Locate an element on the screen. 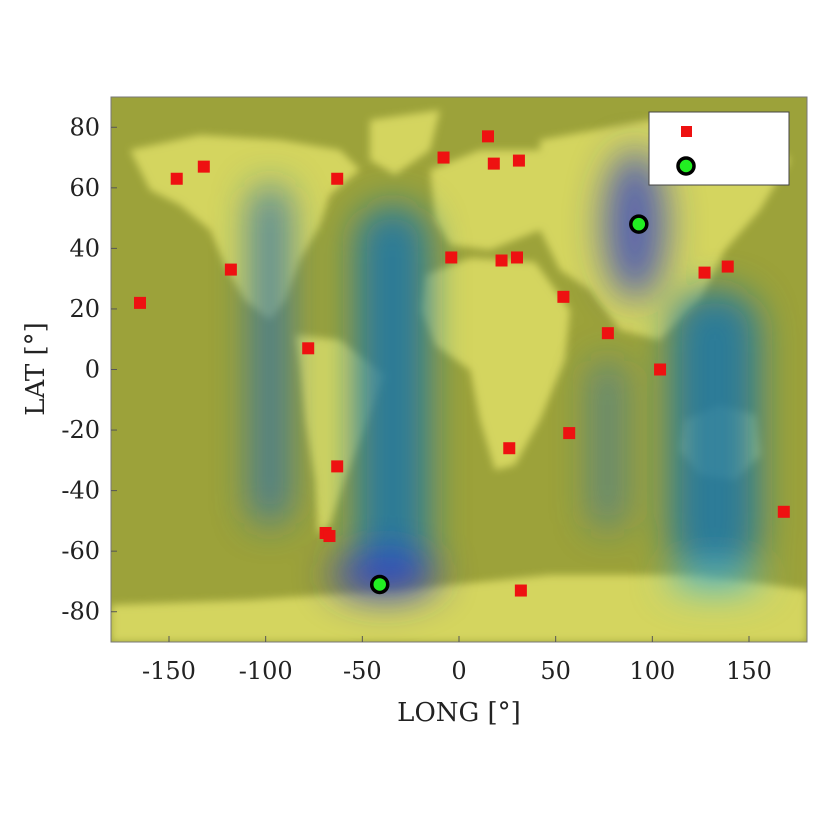  y-tick-label: -80 is located at coordinates (80, 612).